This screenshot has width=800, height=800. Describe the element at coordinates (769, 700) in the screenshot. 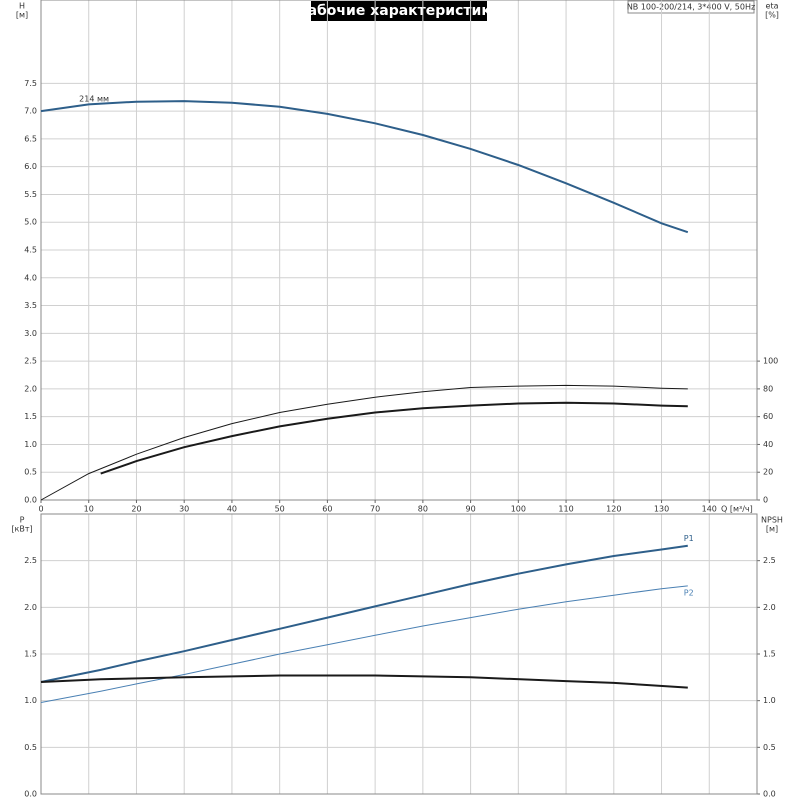

I see `y2-tick-label: 1.0` at that location.